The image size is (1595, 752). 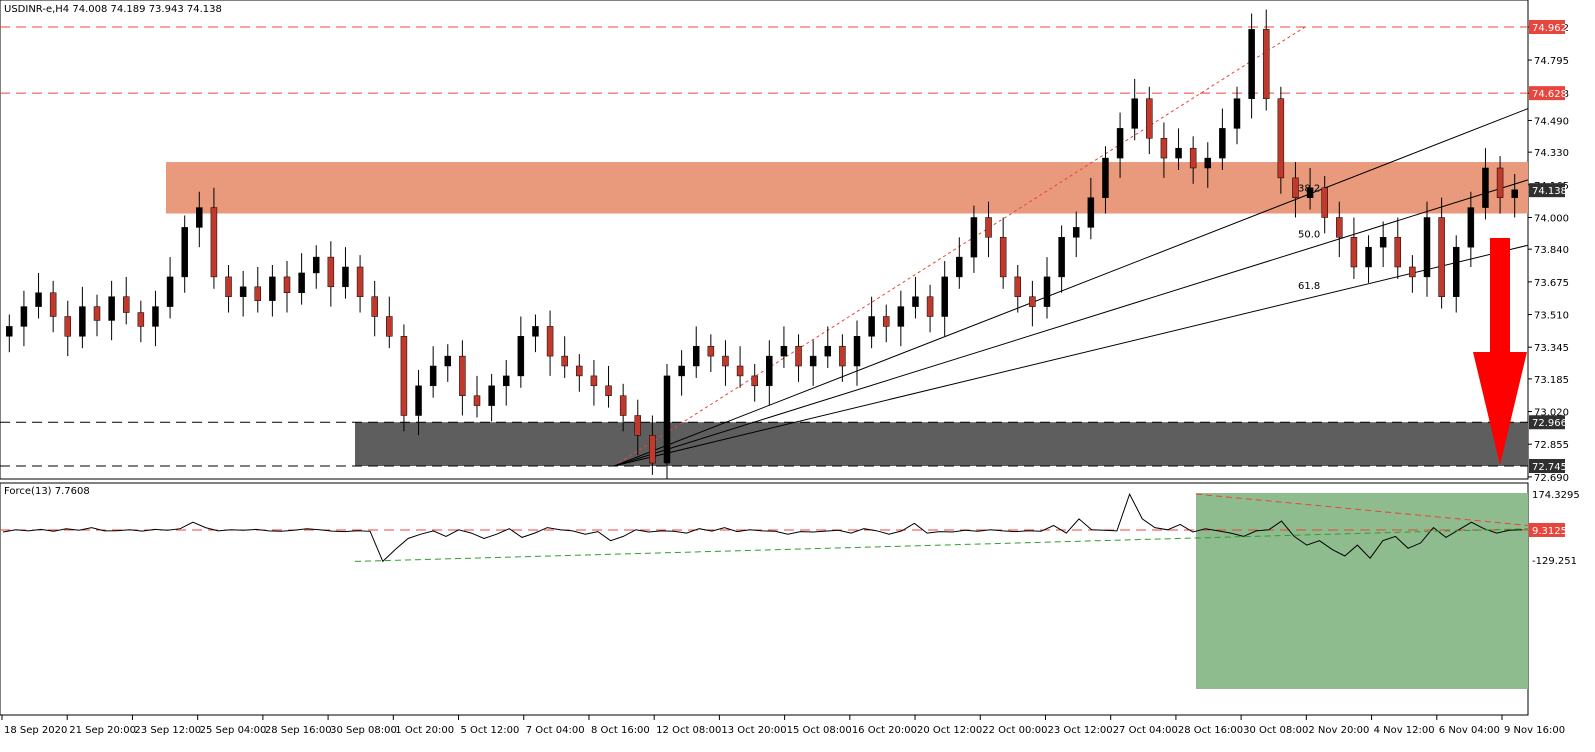 I want to click on x-tick-label: 23 Oct 12:00, so click(x=1079, y=730).